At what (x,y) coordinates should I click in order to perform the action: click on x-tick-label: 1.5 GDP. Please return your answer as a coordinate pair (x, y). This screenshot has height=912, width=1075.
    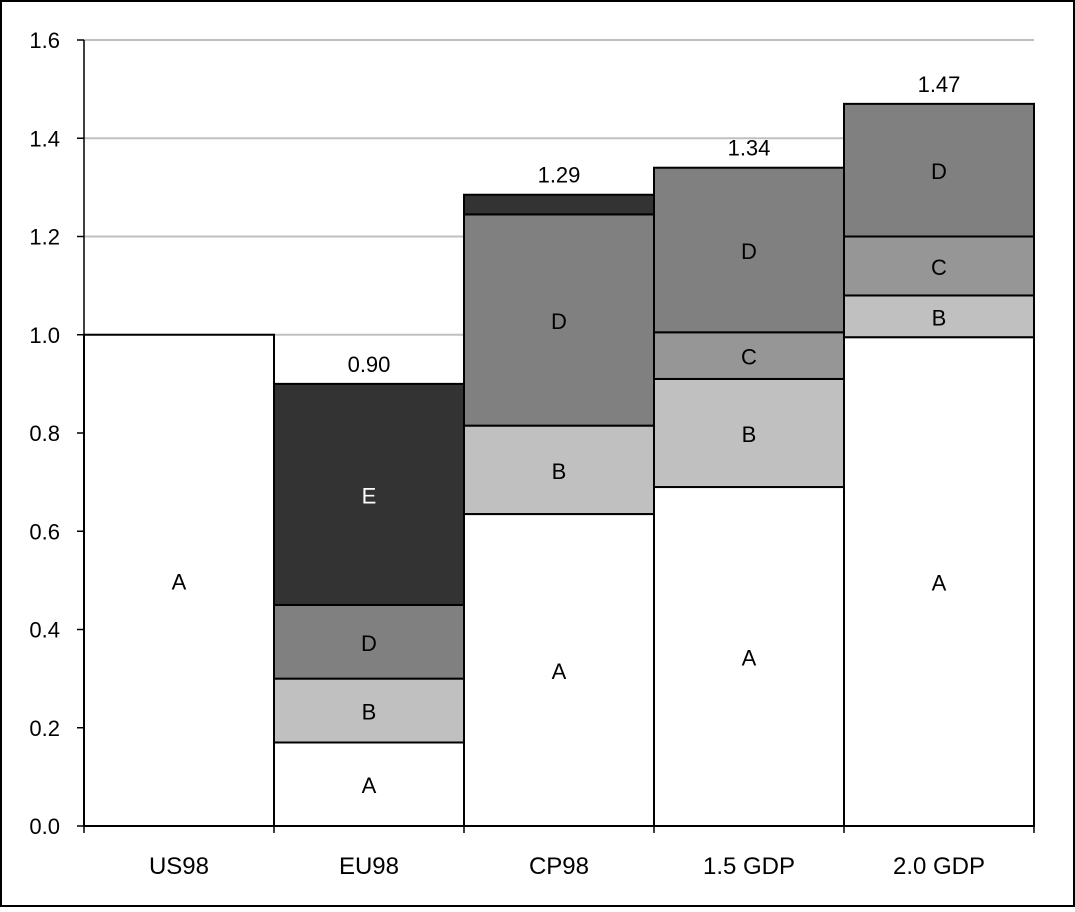
    Looking at the image, I should click on (749, 866).